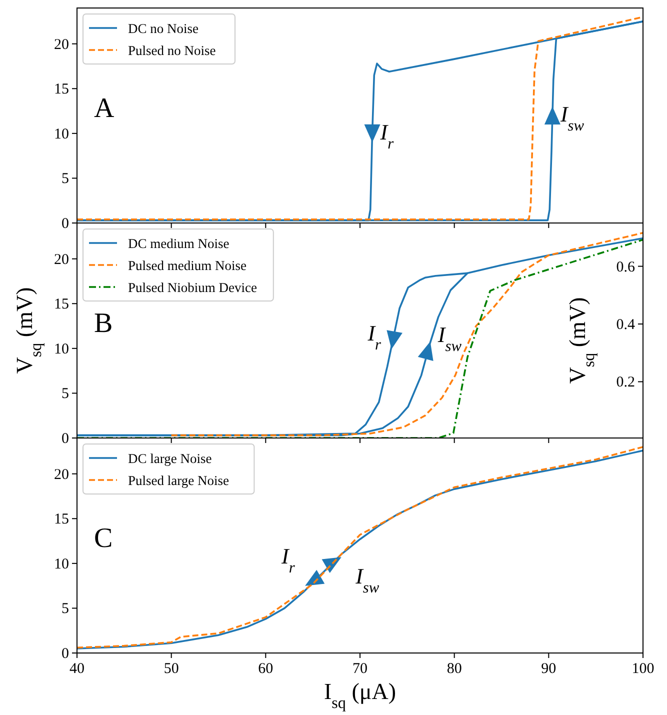 This screenshot has height=715, width=667. I want to click on legend-label: DC large Noise, so click(170, 458).